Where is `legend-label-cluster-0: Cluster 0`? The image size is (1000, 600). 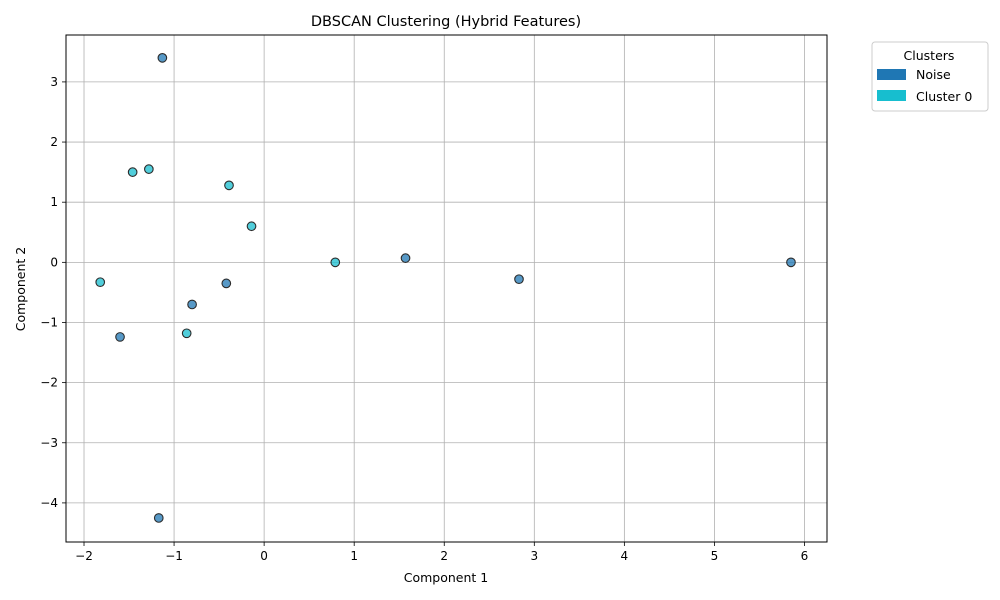
legend-label-cluster-0: Cluster 0 is located at coordinates (944, 96).